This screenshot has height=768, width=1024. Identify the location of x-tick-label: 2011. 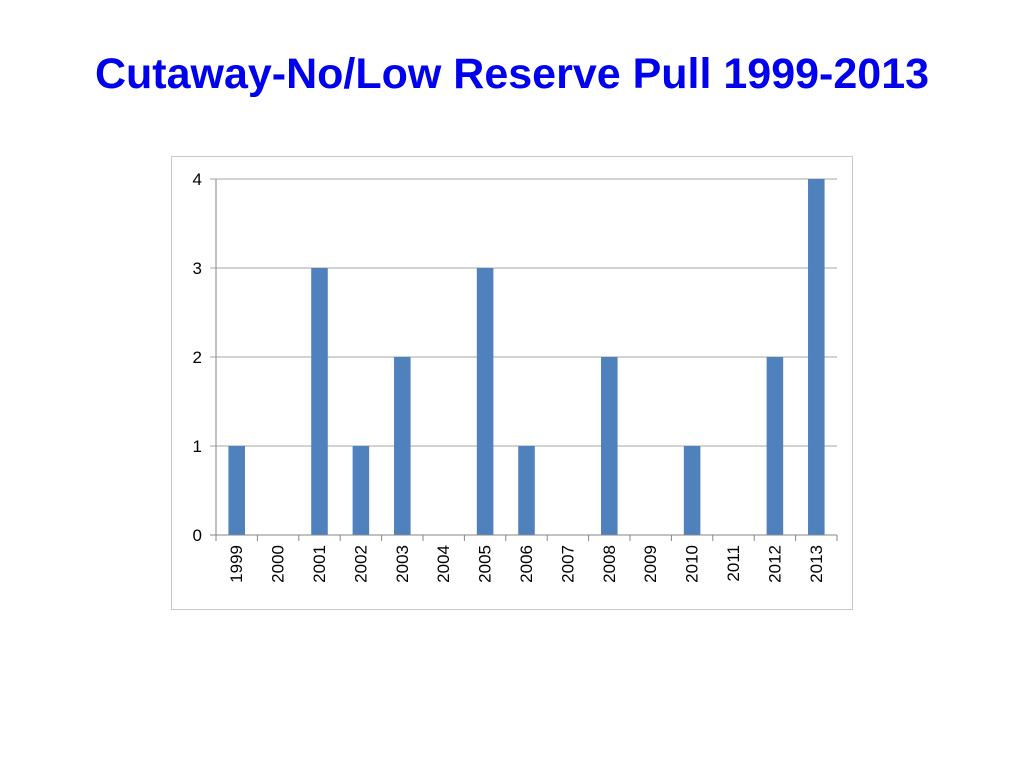
(733, 563).